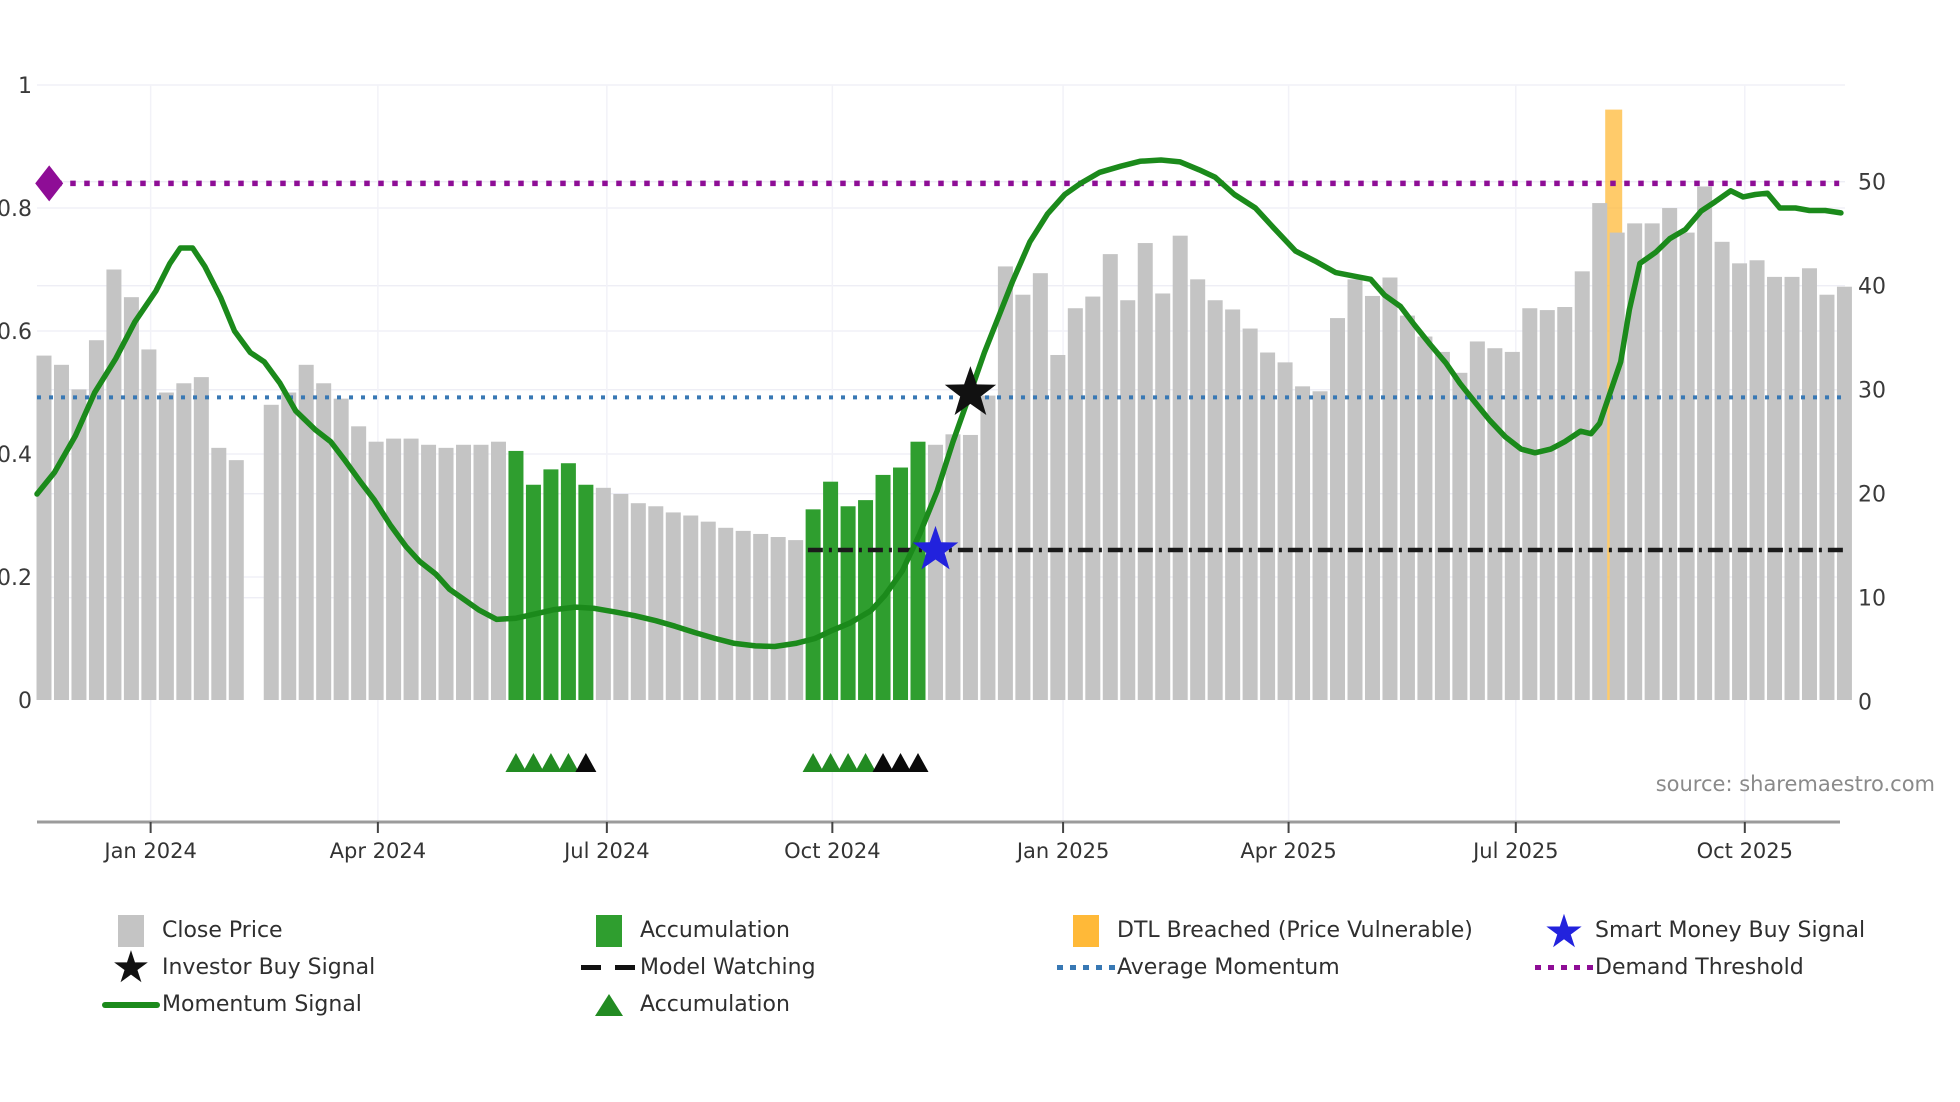 The height and width of the screenshot is (1102, 1960). Describe the element at coordinates (1086, 967) in the screenshot. I see `blue-dots-icon` at that location.